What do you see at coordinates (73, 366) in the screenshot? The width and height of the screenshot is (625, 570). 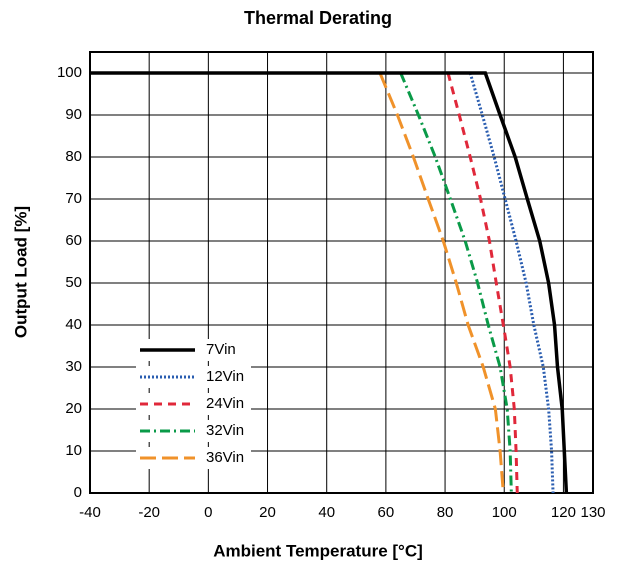 I see `y-tick-label: 30` at bounding box center [73, 366].